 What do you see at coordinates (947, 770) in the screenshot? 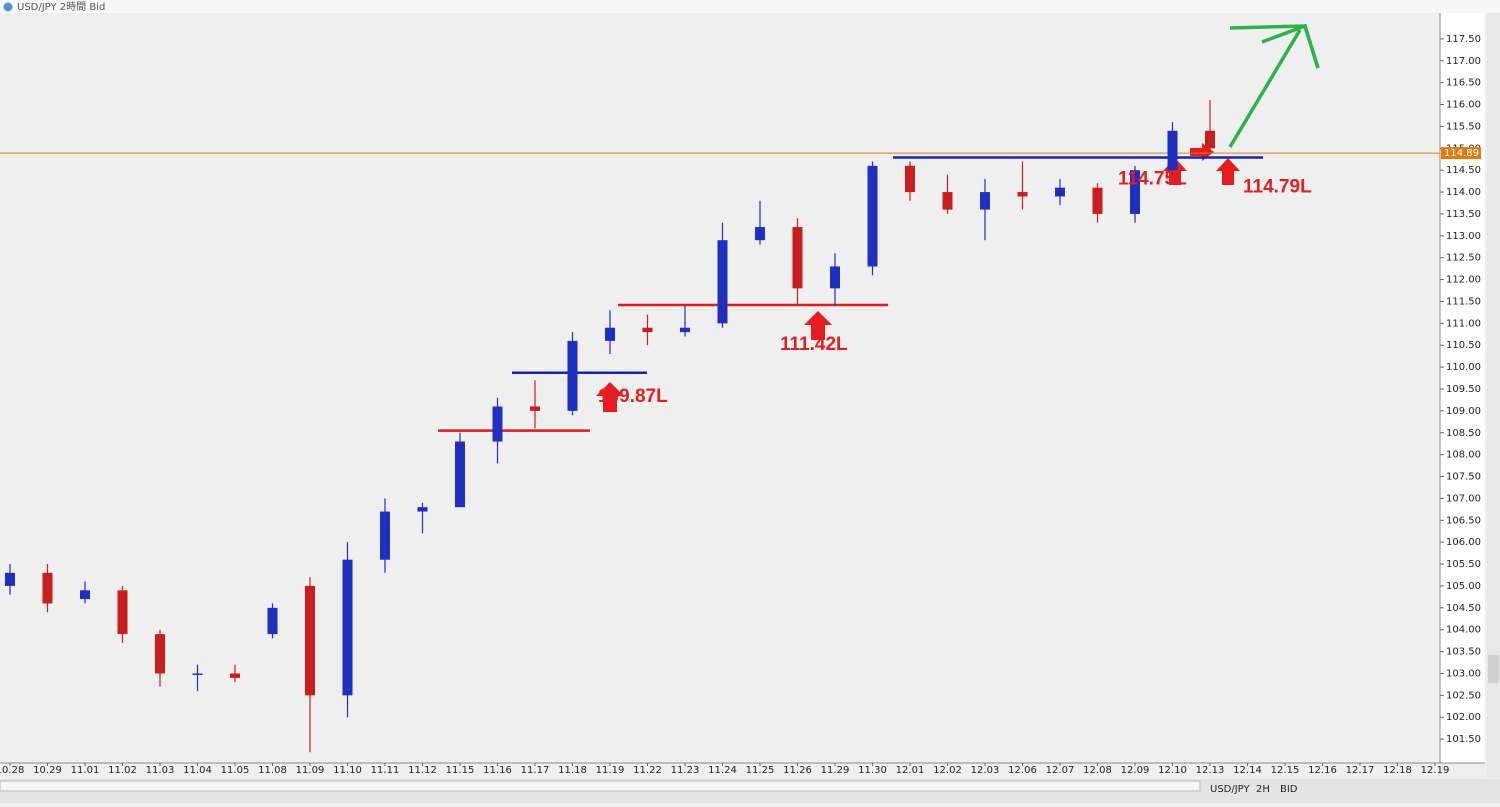
I see `x-tick-label: 12.02` at bounding box center [947, 770].